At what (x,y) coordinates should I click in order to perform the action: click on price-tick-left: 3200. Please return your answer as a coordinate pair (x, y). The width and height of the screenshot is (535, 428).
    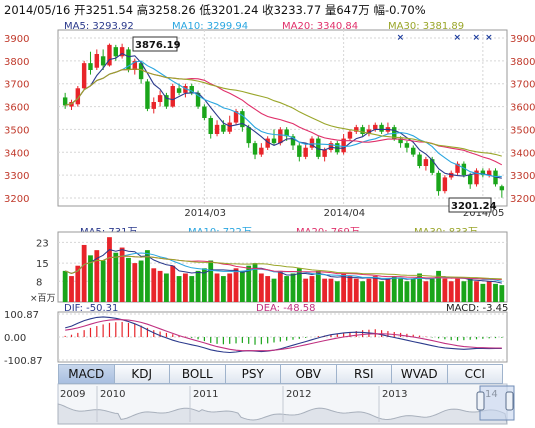
    Looking at the image, I should click on (16, 199).